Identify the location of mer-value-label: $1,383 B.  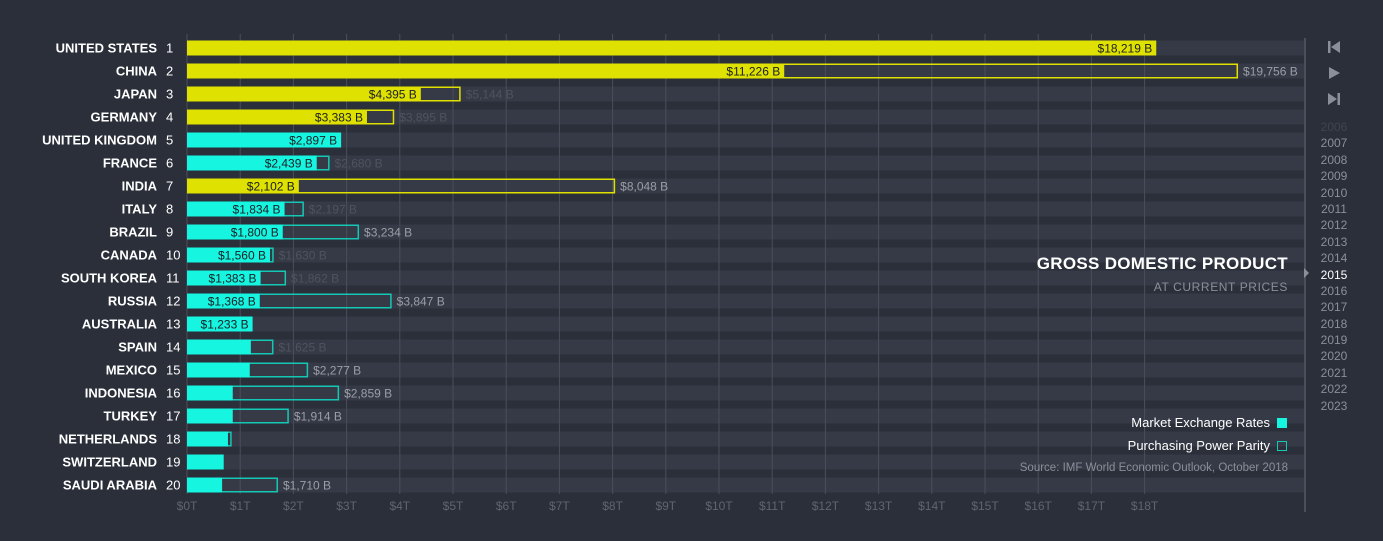
(233, 278).